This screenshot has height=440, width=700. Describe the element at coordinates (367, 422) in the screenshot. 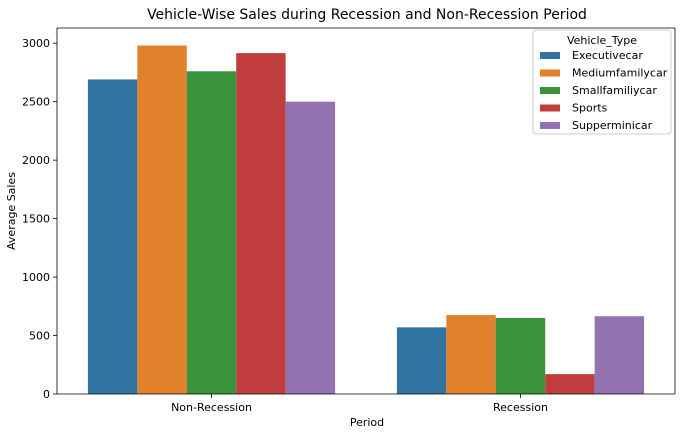

I see `x-axis-label: Period` at that location.